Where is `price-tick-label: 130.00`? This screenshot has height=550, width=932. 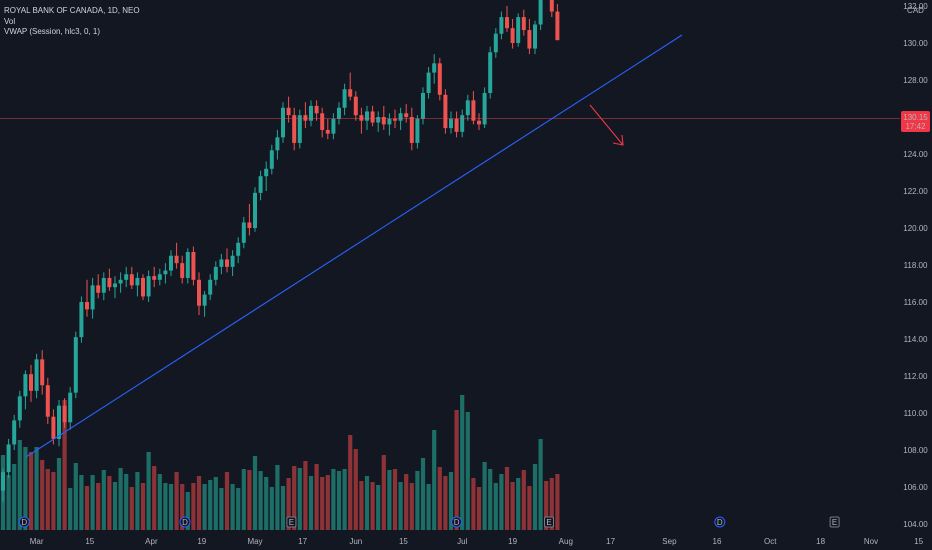 price-tick-label: 130.00 is located at coordinates (915, 43).